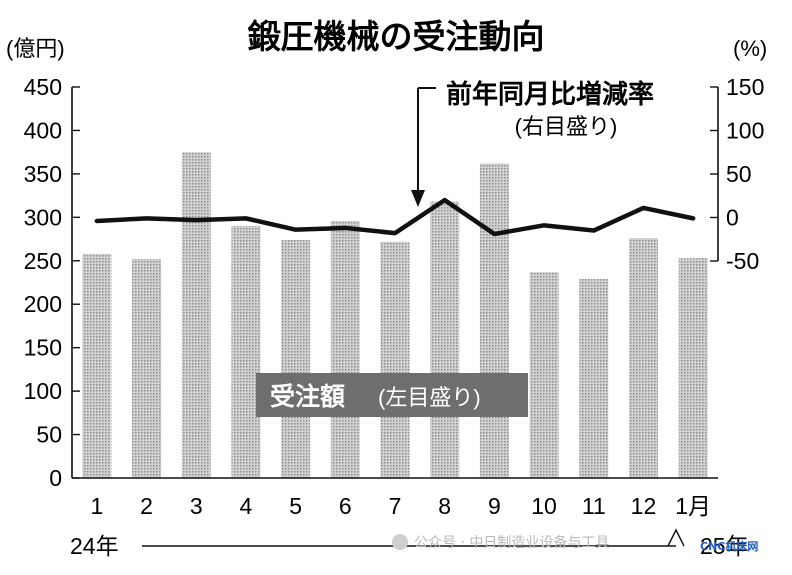  What do you see at coordinates (146, 506) in the screenshot?
I see `x-tick-label: 2` at bounding box center [146, 506].